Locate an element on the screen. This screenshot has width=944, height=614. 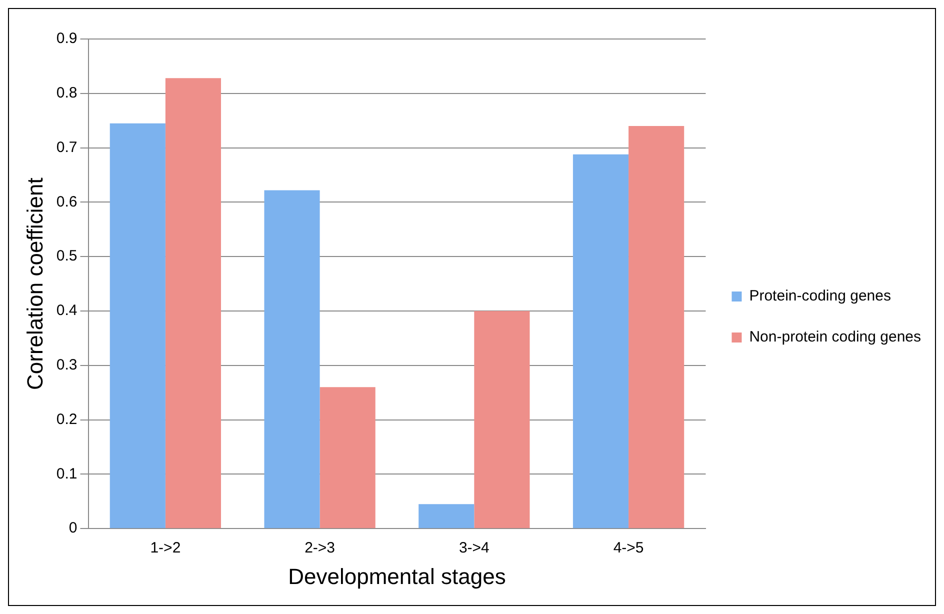
legend-label: Protein-coding genes is located at coordinates (820, 296).